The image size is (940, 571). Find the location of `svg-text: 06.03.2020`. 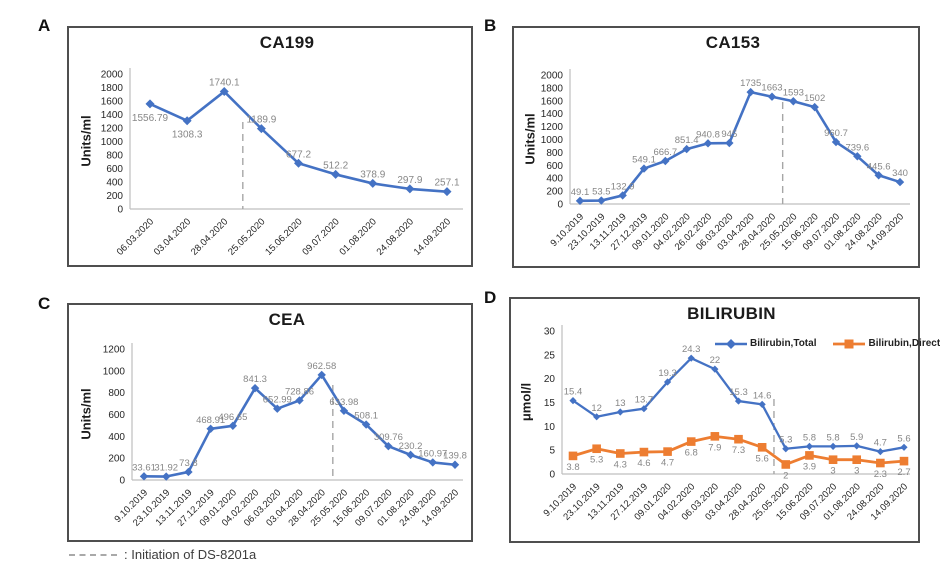

svg-text: 06.03.2020 is located at coordinates (135, 236).